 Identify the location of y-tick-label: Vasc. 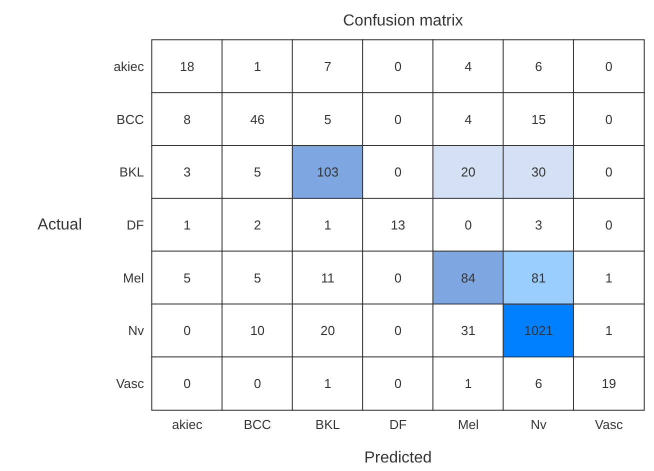
(130, 384).